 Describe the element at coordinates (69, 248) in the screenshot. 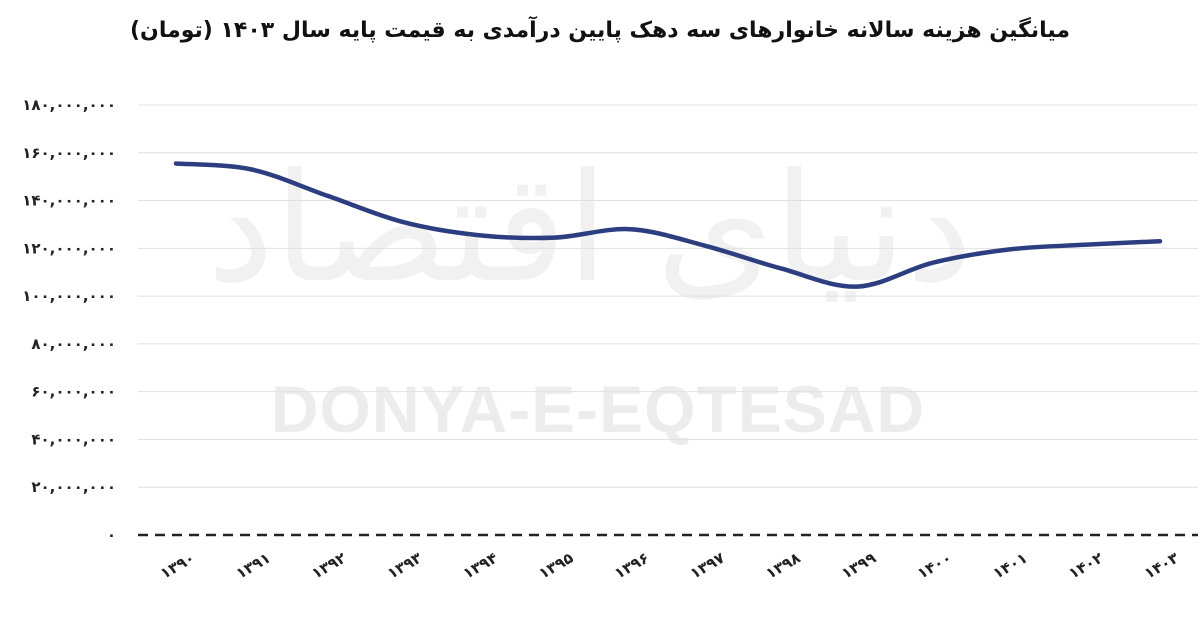

I see `y-tick-label: ۱۲۰,۰۰۰,۰۰۰` at that location.